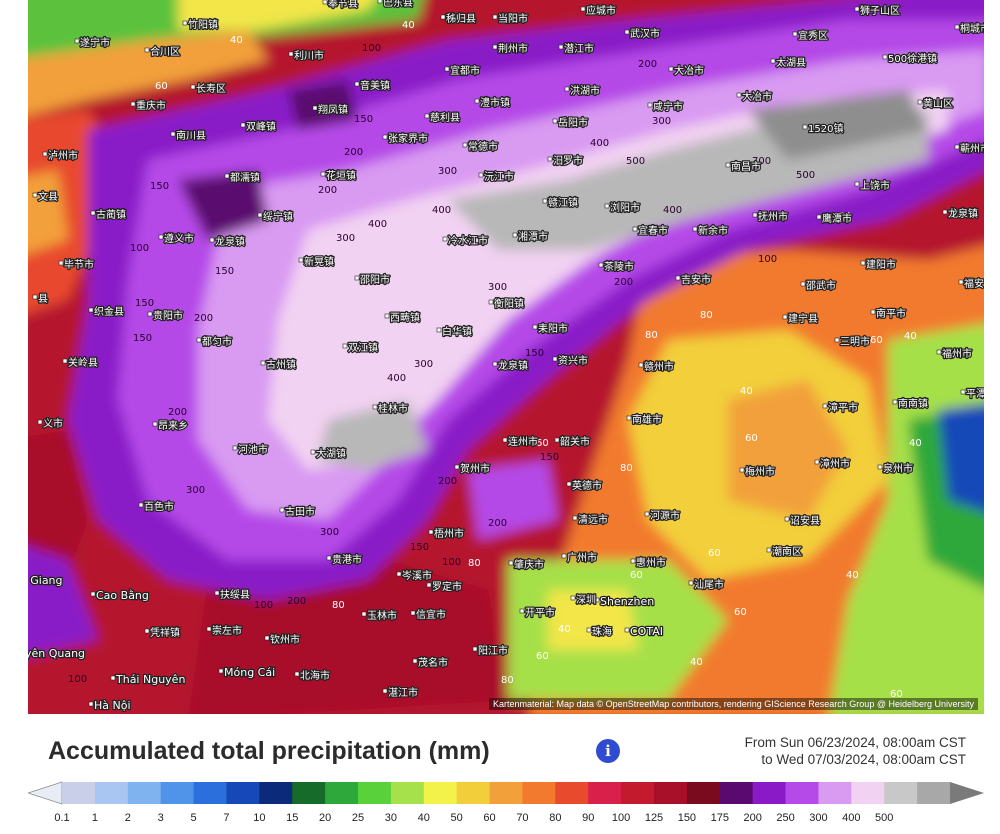 The image size is (1000, 834). I want to click on place-label: 吉安市, so click(696, 279).